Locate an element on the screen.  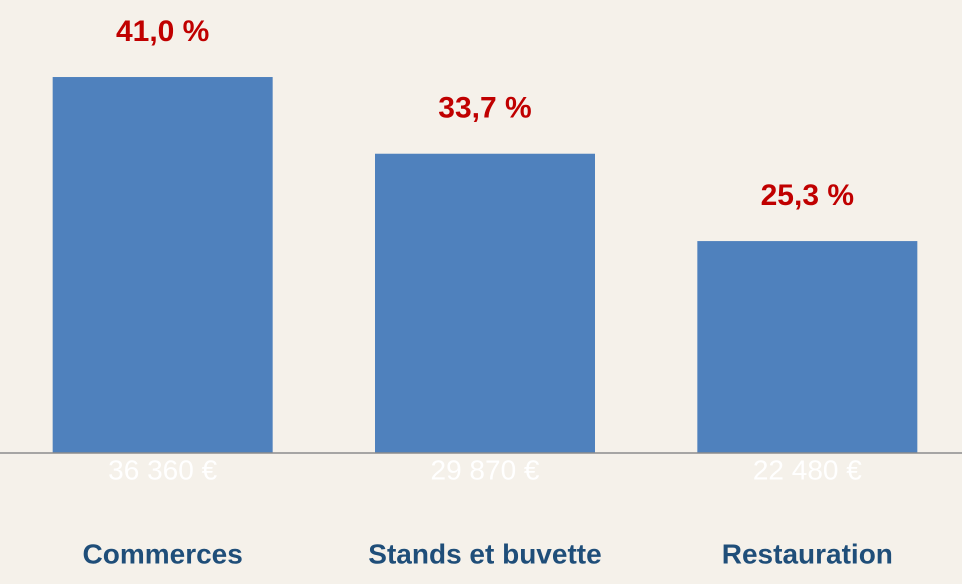
share-label: 41,0 % is located at coordinates (162, 31).